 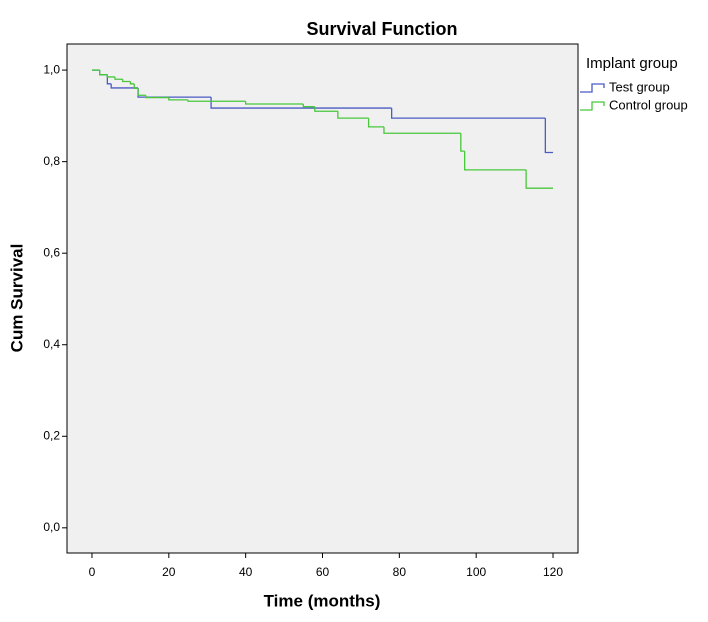 What do you see at coordinates (51, 161) in the screenshot?
I see `y-tick-label: 0,8` at bounding box center [51, 161].